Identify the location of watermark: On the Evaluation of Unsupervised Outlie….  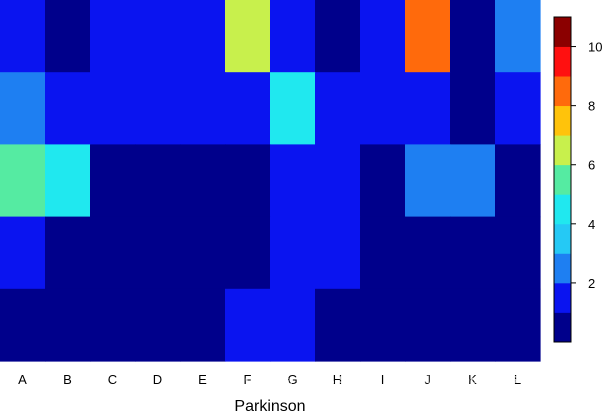
(425, 374).